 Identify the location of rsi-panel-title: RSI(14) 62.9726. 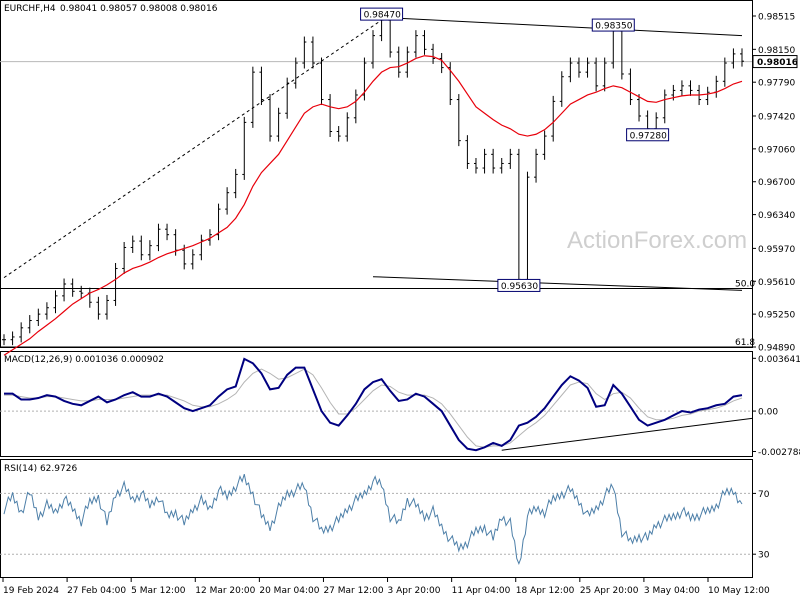
(40, 469).